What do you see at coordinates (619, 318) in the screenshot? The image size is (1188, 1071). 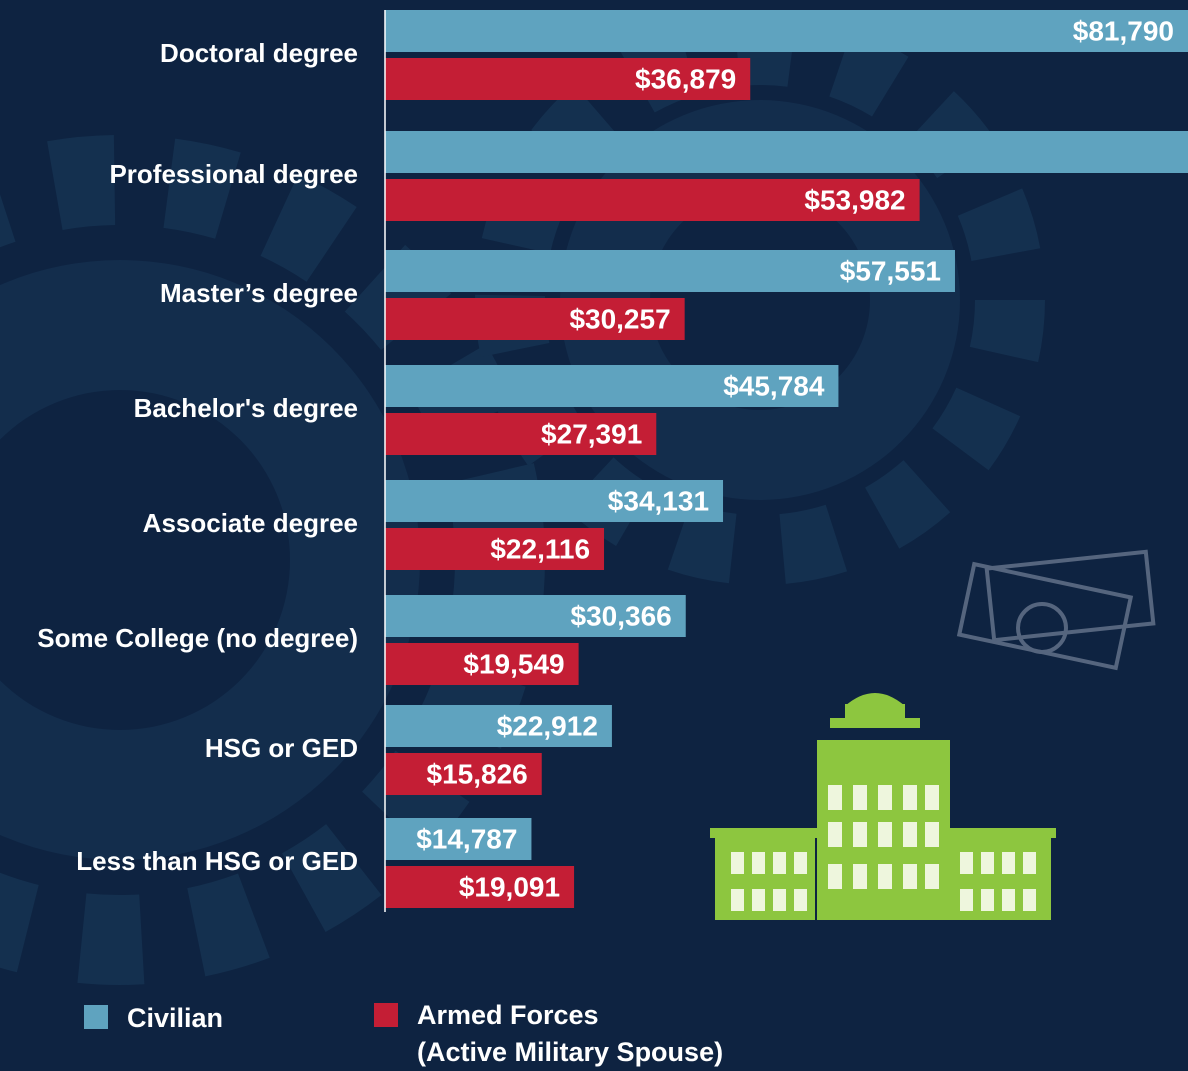 I see `value-label: $30,257` at bounding box center [619, 318].